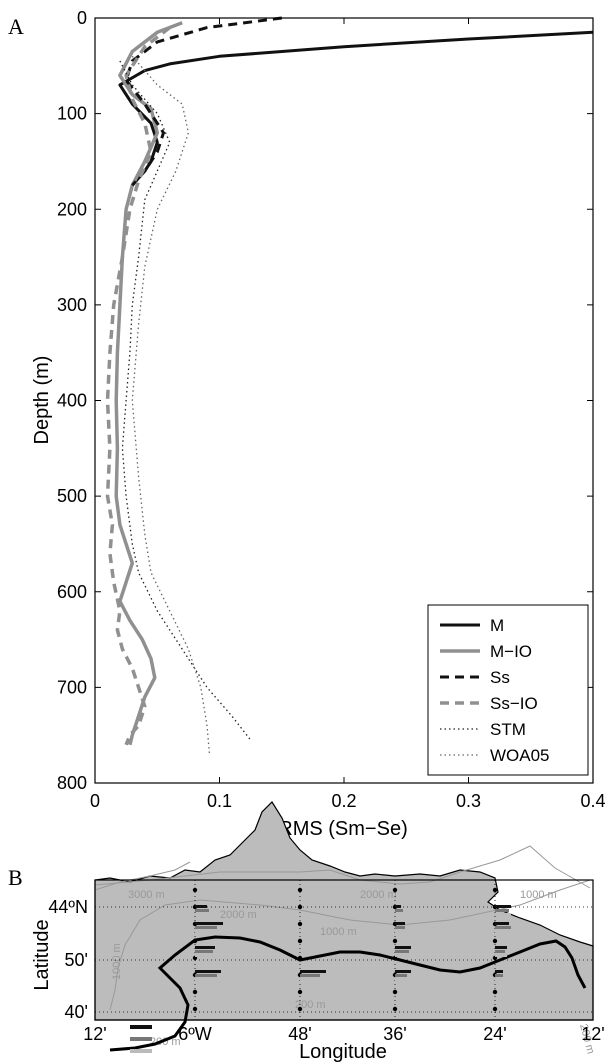  I want to click on y-axis-label-b: Latitude, so click(42, 954).